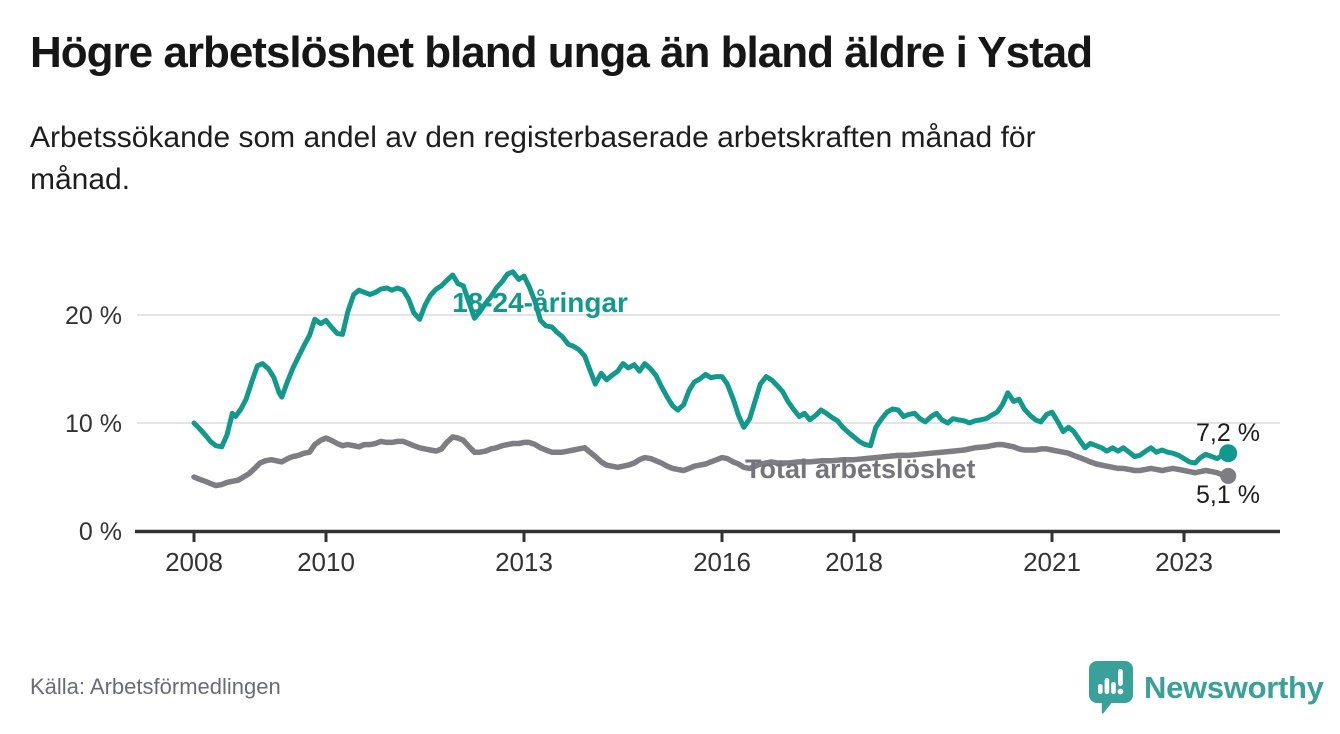 The image size is (1340, 734). What do you see at coordinates (80, 179) in the screenshot?
I see `chart-subtitle-line2: månad.` at bounding box center [80, 179].